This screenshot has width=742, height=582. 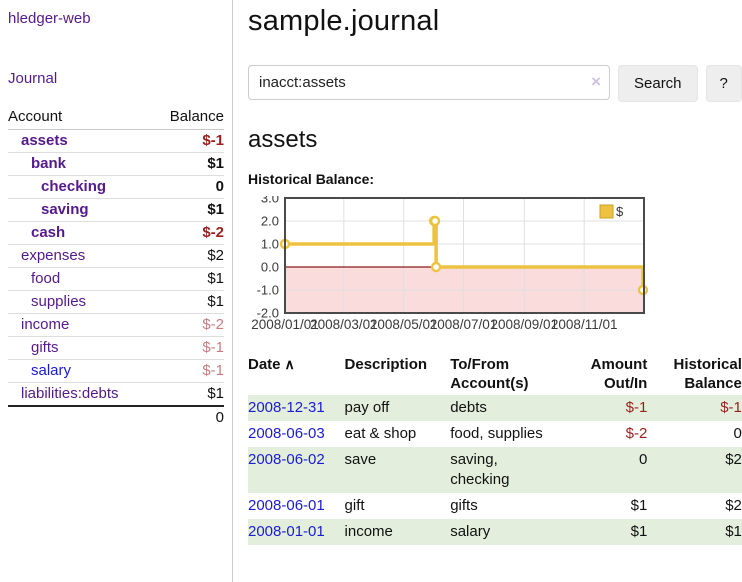 I want to click on transaction-date-link: 2008-12-31, so click(x=286, y=407).